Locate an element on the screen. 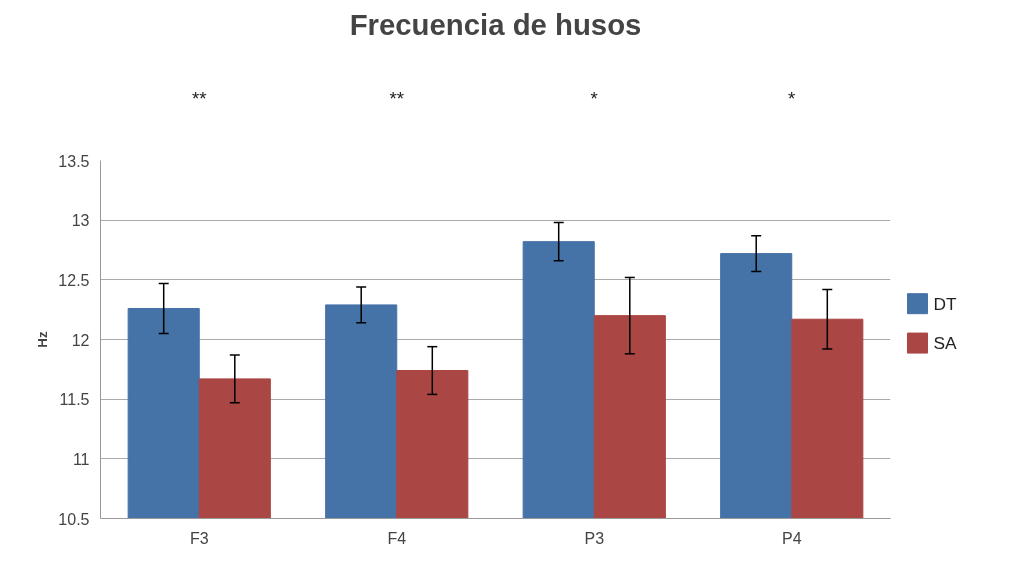 This screenshot has width=1029, height=569. chart-title: Frecuencia de husos is located at coordinates (495, 24).